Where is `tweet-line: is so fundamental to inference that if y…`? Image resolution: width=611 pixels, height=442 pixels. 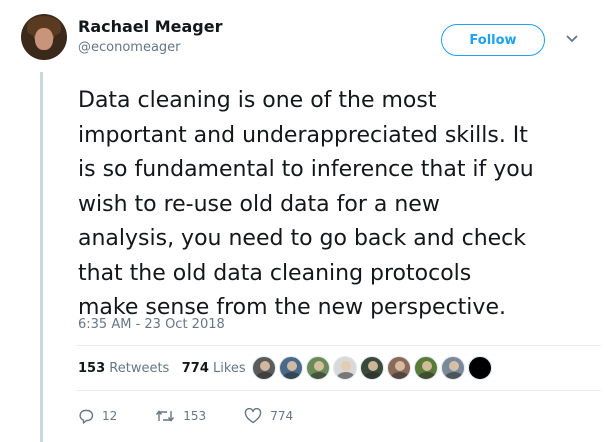 tweet-line: is so fundamental to inference that if y… is located at coordinates (306, 169).